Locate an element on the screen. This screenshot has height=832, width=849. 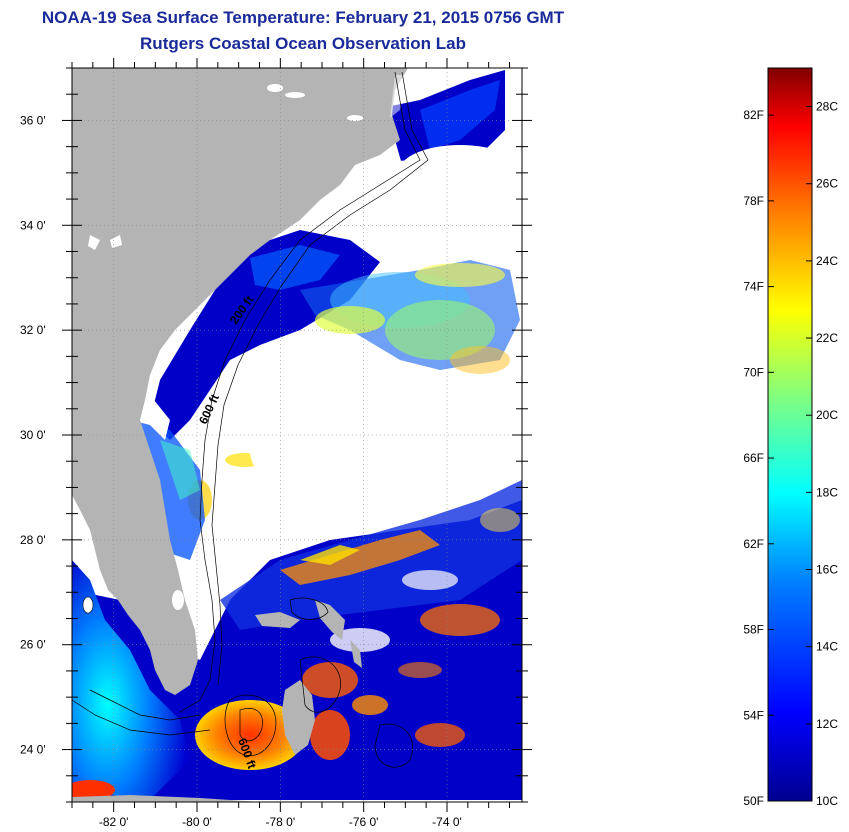
colorbar-celsius-label: 16C is located at coordinates (827, 570).